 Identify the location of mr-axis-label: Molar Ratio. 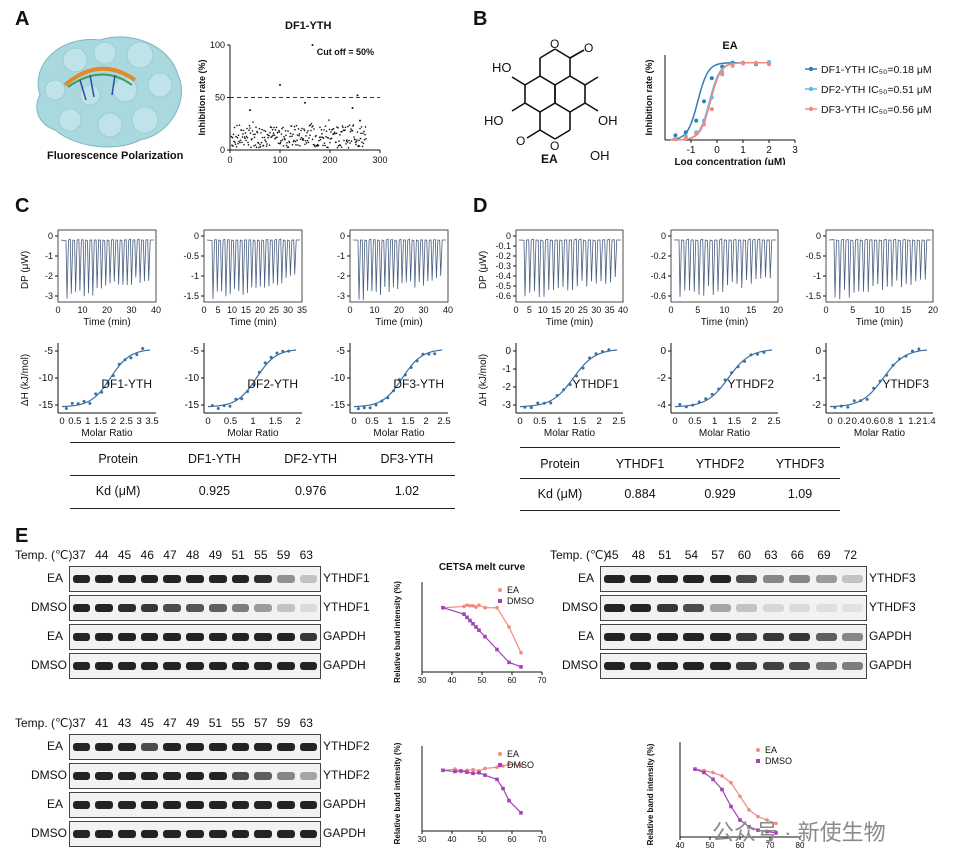
(399, 433).